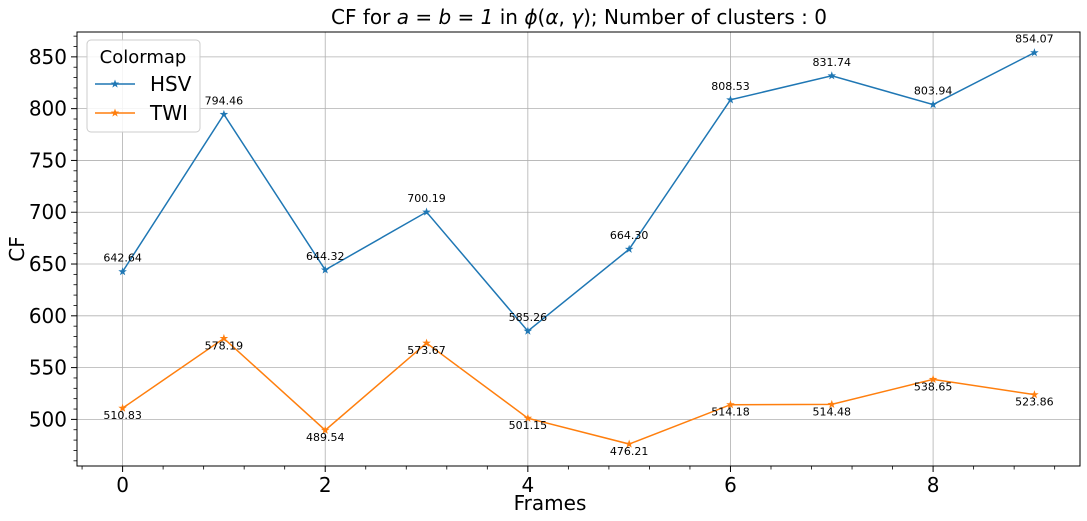 The width and height of the screenshot is (1087, 521). What do you see at coordinates (527, 485) in the screenshot?
I see `x-tick-label: 4` at bounding box center [527, 485].